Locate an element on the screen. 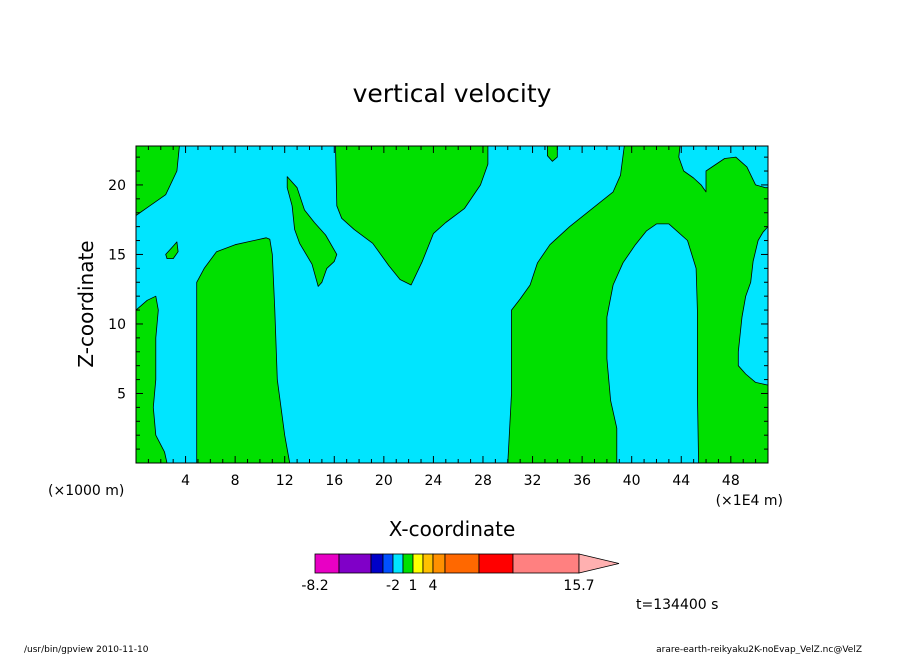 The height and width of the screenshot is (654, 904). colorbar-tick-label: 4 is located at coordinates (433, 586).